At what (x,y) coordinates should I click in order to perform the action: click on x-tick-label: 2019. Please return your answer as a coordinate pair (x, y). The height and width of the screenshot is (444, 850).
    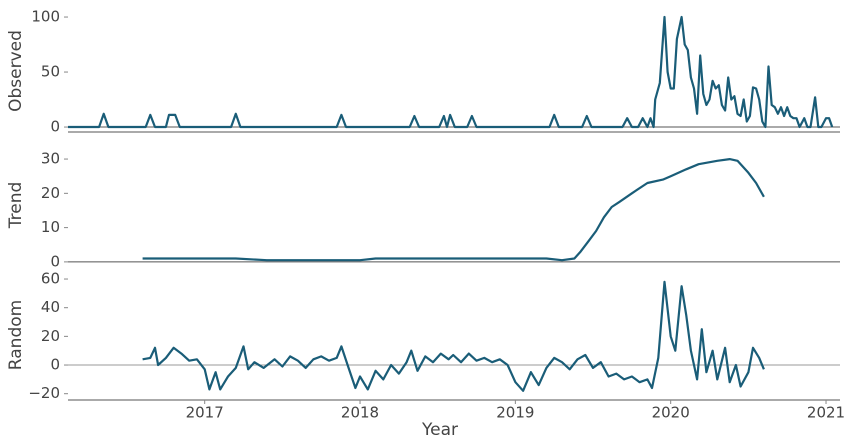
    Looking at the image, I should click on (515, 413).